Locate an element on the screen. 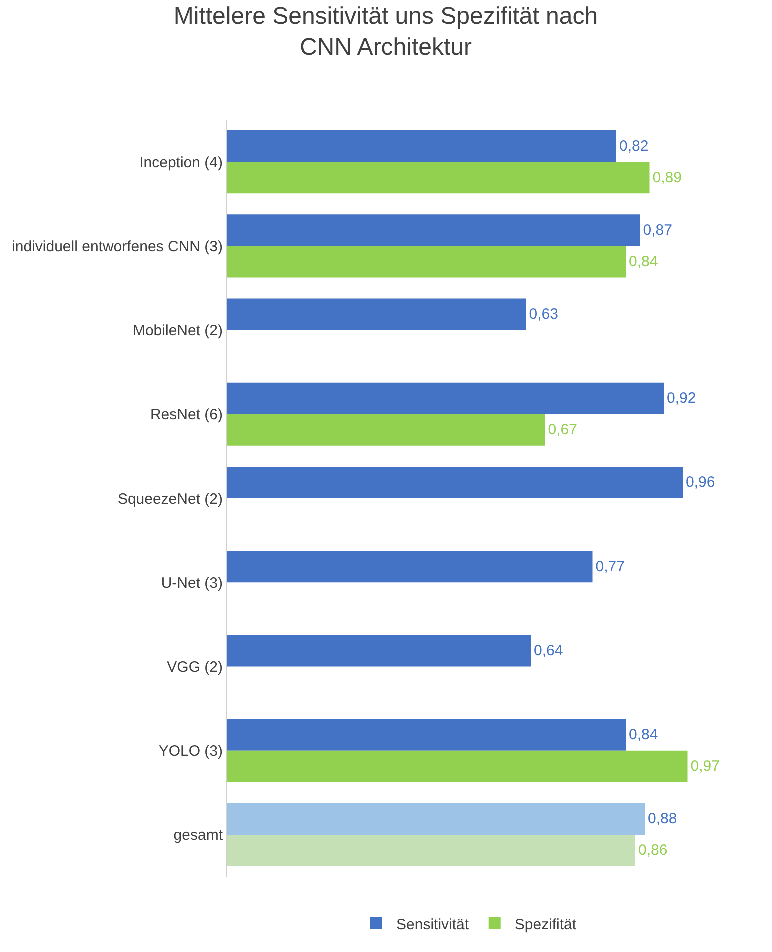 The image size is (772, 952). data-label: 0,86 is located at coordinates (653, 851).